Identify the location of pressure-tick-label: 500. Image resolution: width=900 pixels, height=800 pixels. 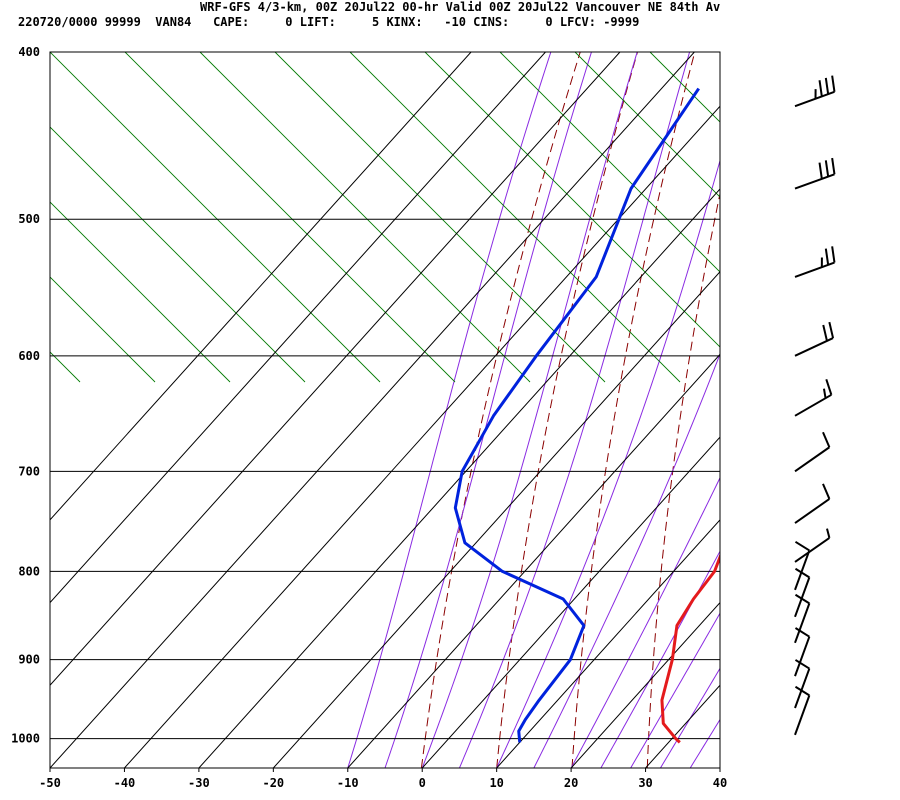
(29, 219).